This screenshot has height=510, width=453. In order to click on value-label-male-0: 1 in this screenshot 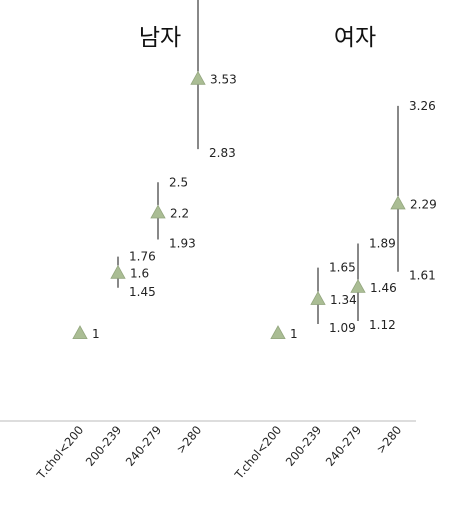, I will do `click(96, 334)`.